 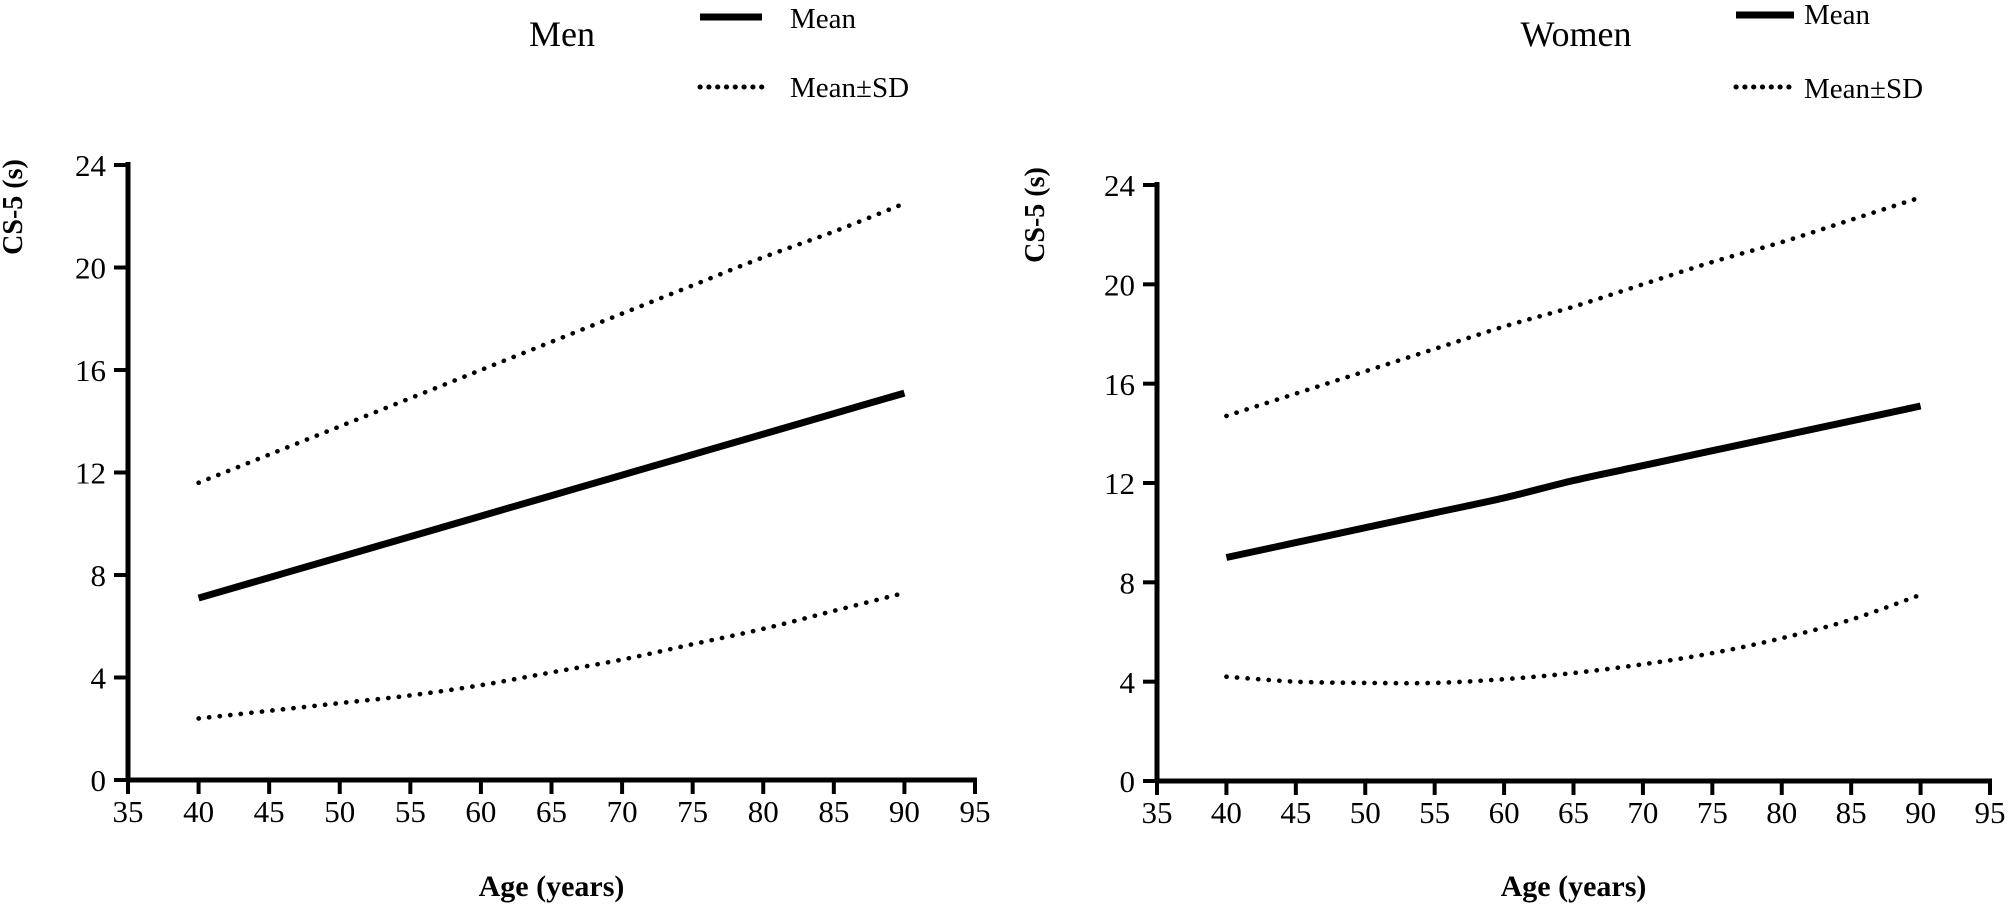 I want to click on chart-title: Women, so click(x=1575, y=34).